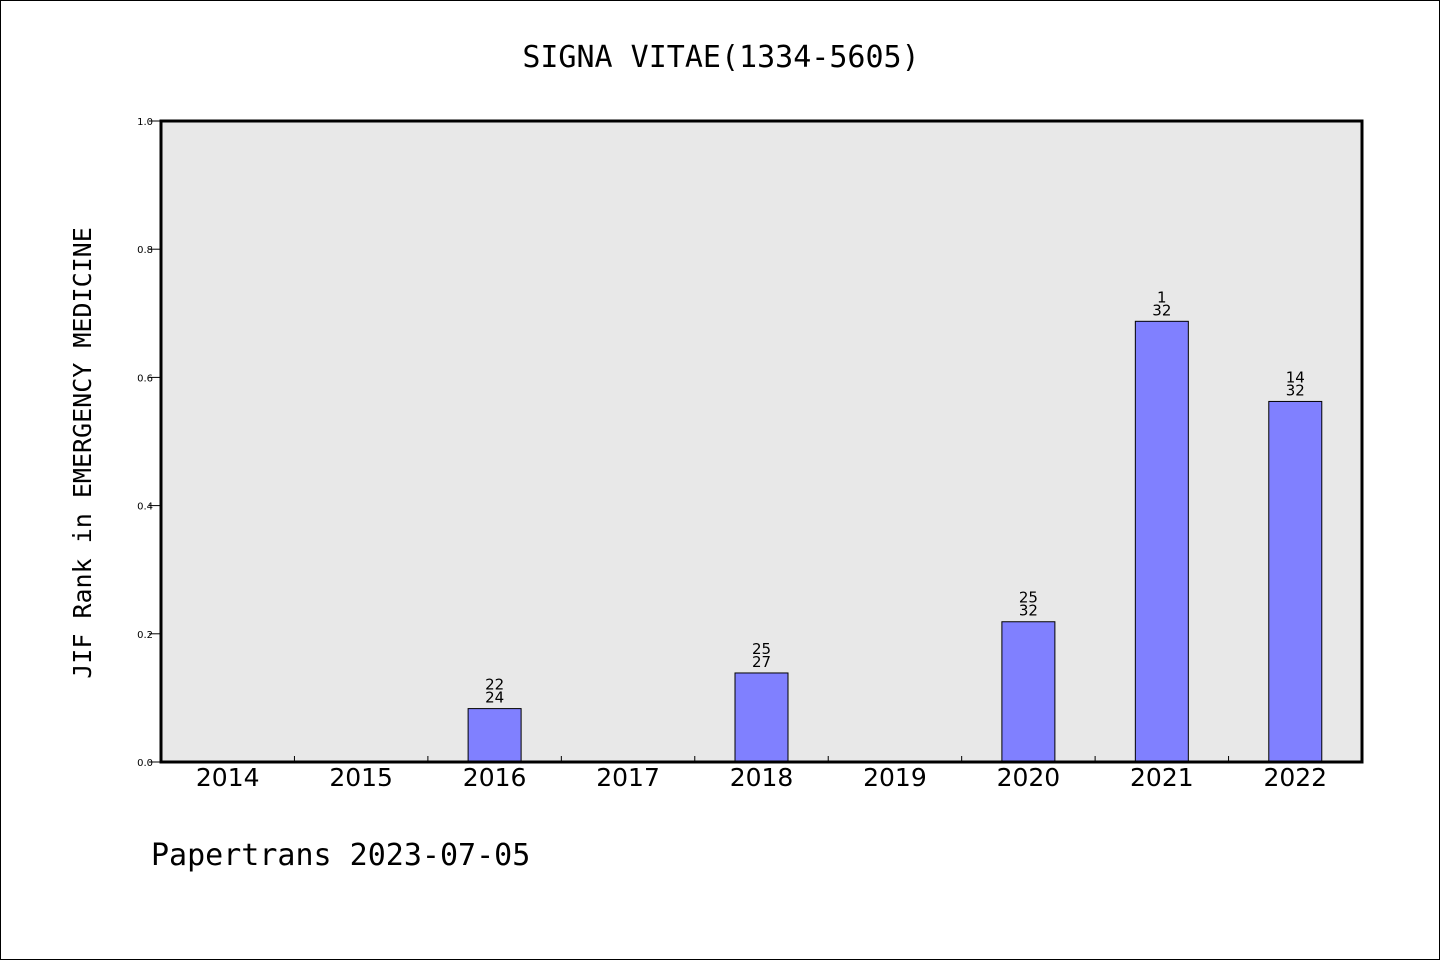  What do you see at coordinates (1295, 777) in the screenshot?
I see `x-tick-label: 2022` at bounding box center [1295, 777].